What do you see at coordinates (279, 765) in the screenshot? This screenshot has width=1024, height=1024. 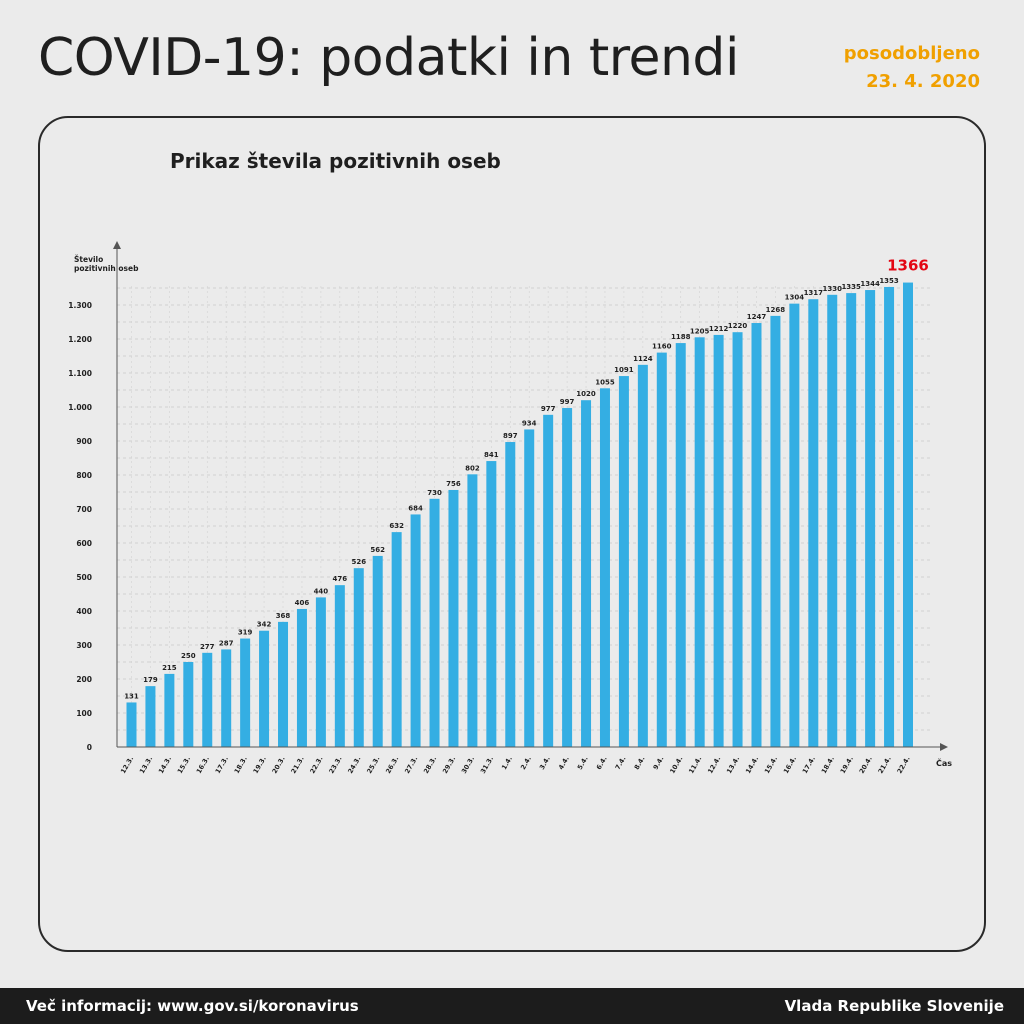 I see `x-tick-label: 20.3.` at bounding box center [279, 765].